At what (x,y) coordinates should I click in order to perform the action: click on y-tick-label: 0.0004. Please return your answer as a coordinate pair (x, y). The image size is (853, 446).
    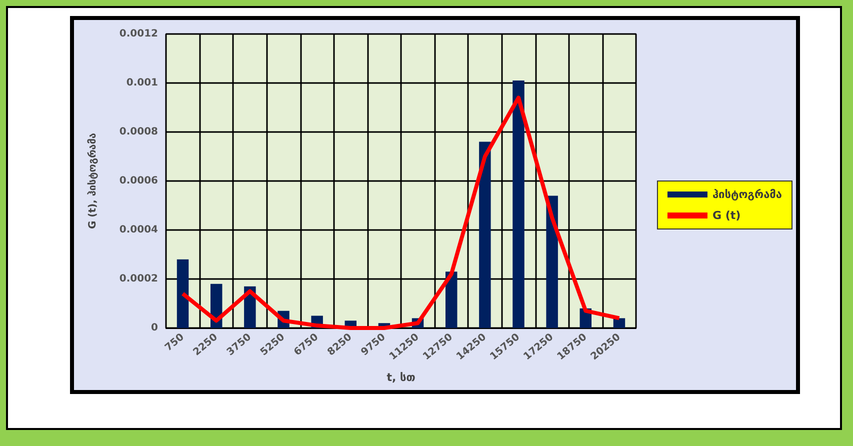
    Looking at the image, I should click on (138, 230).